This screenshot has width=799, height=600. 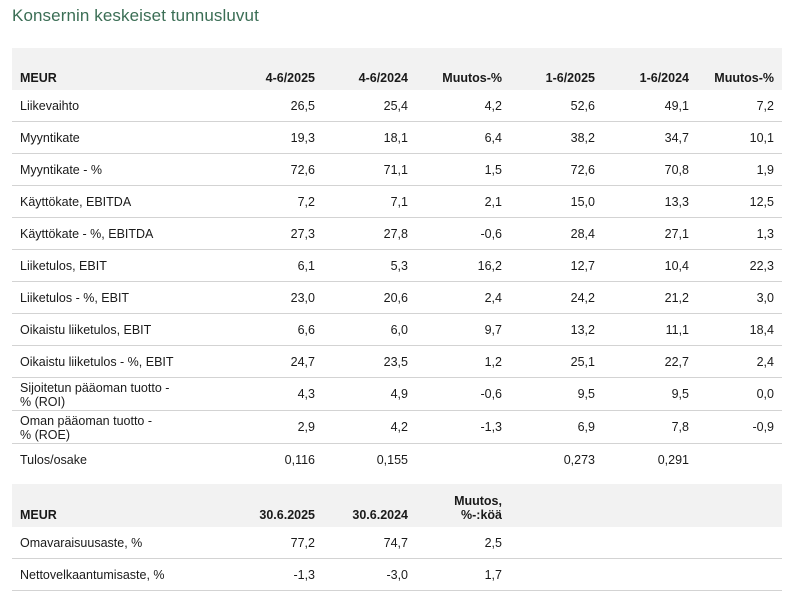 I want to click on column-header: 30.6.2025, so click(x=267, y=505).